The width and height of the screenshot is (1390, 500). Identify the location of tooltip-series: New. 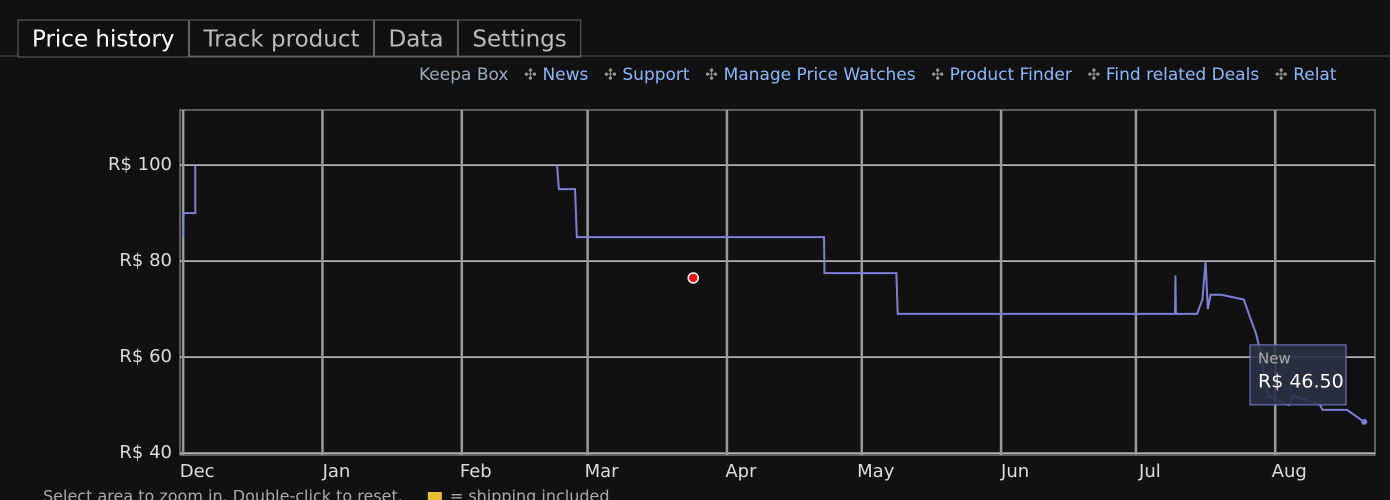
(1274, 358).